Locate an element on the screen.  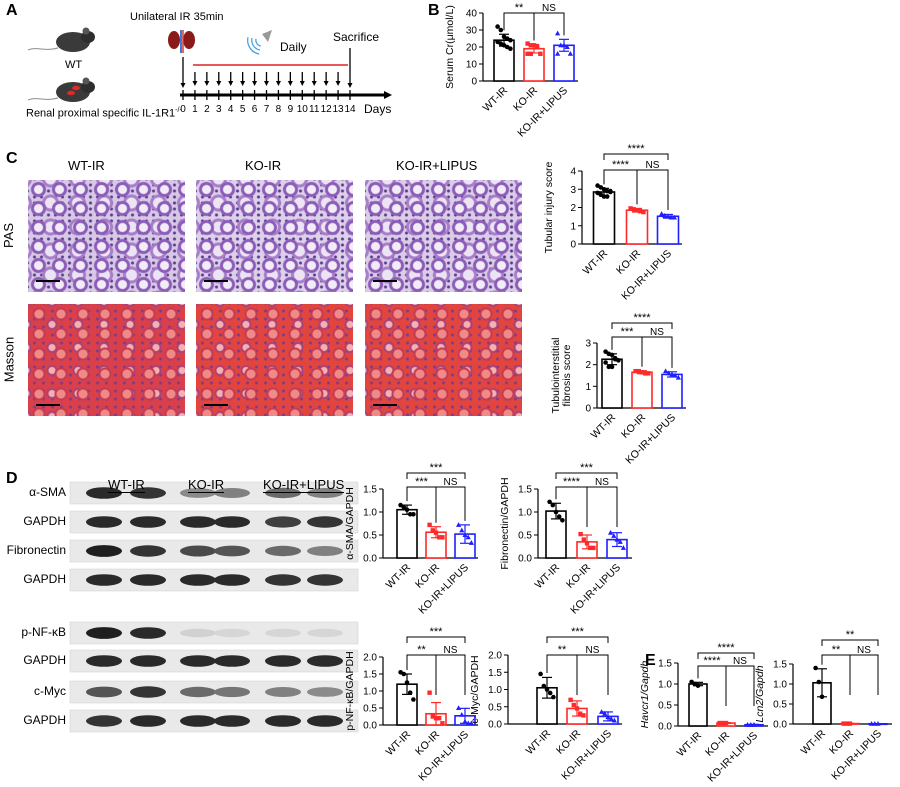
y-tick-label: 1.5 is located at coordinates (370, 675).